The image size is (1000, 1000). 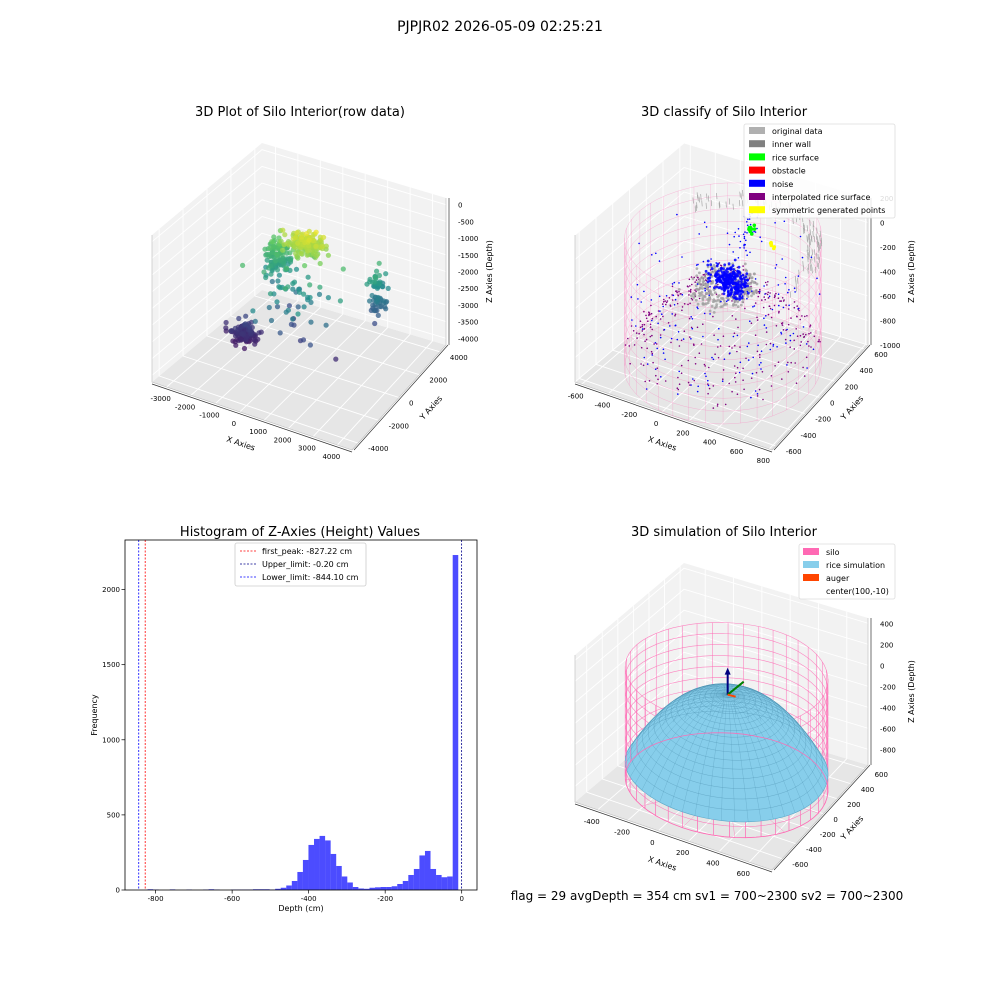 What do you see at coordinates (757, 183) in the screenshot?
I see `legend-swatch` at bounding box center [757, 183].